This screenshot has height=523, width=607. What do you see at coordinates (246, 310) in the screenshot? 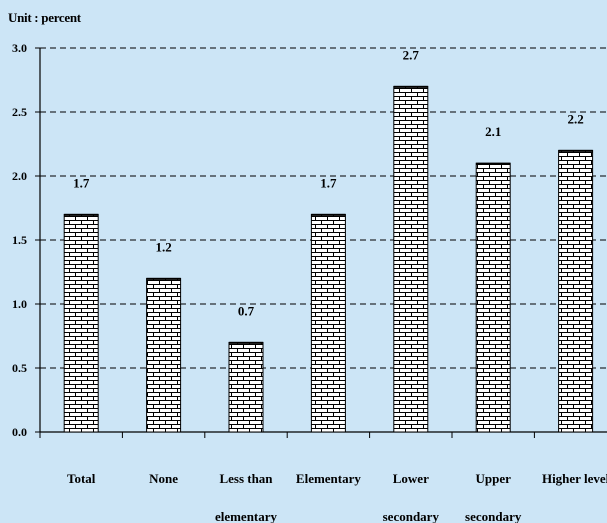
I see `bar-value-label: 0.7` at bounding box center [246, 310].